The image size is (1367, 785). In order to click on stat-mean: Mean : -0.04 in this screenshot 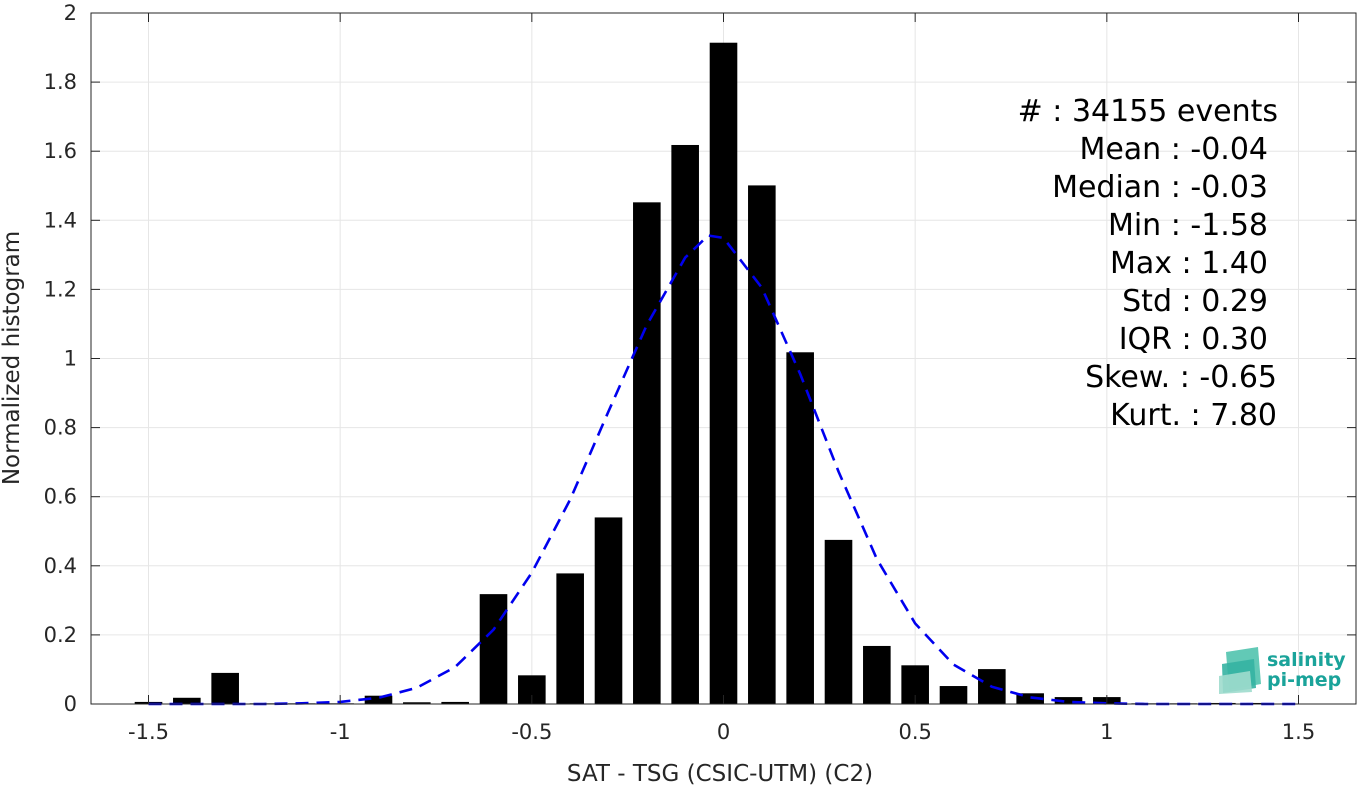, I will do `click(1173, 149)`.